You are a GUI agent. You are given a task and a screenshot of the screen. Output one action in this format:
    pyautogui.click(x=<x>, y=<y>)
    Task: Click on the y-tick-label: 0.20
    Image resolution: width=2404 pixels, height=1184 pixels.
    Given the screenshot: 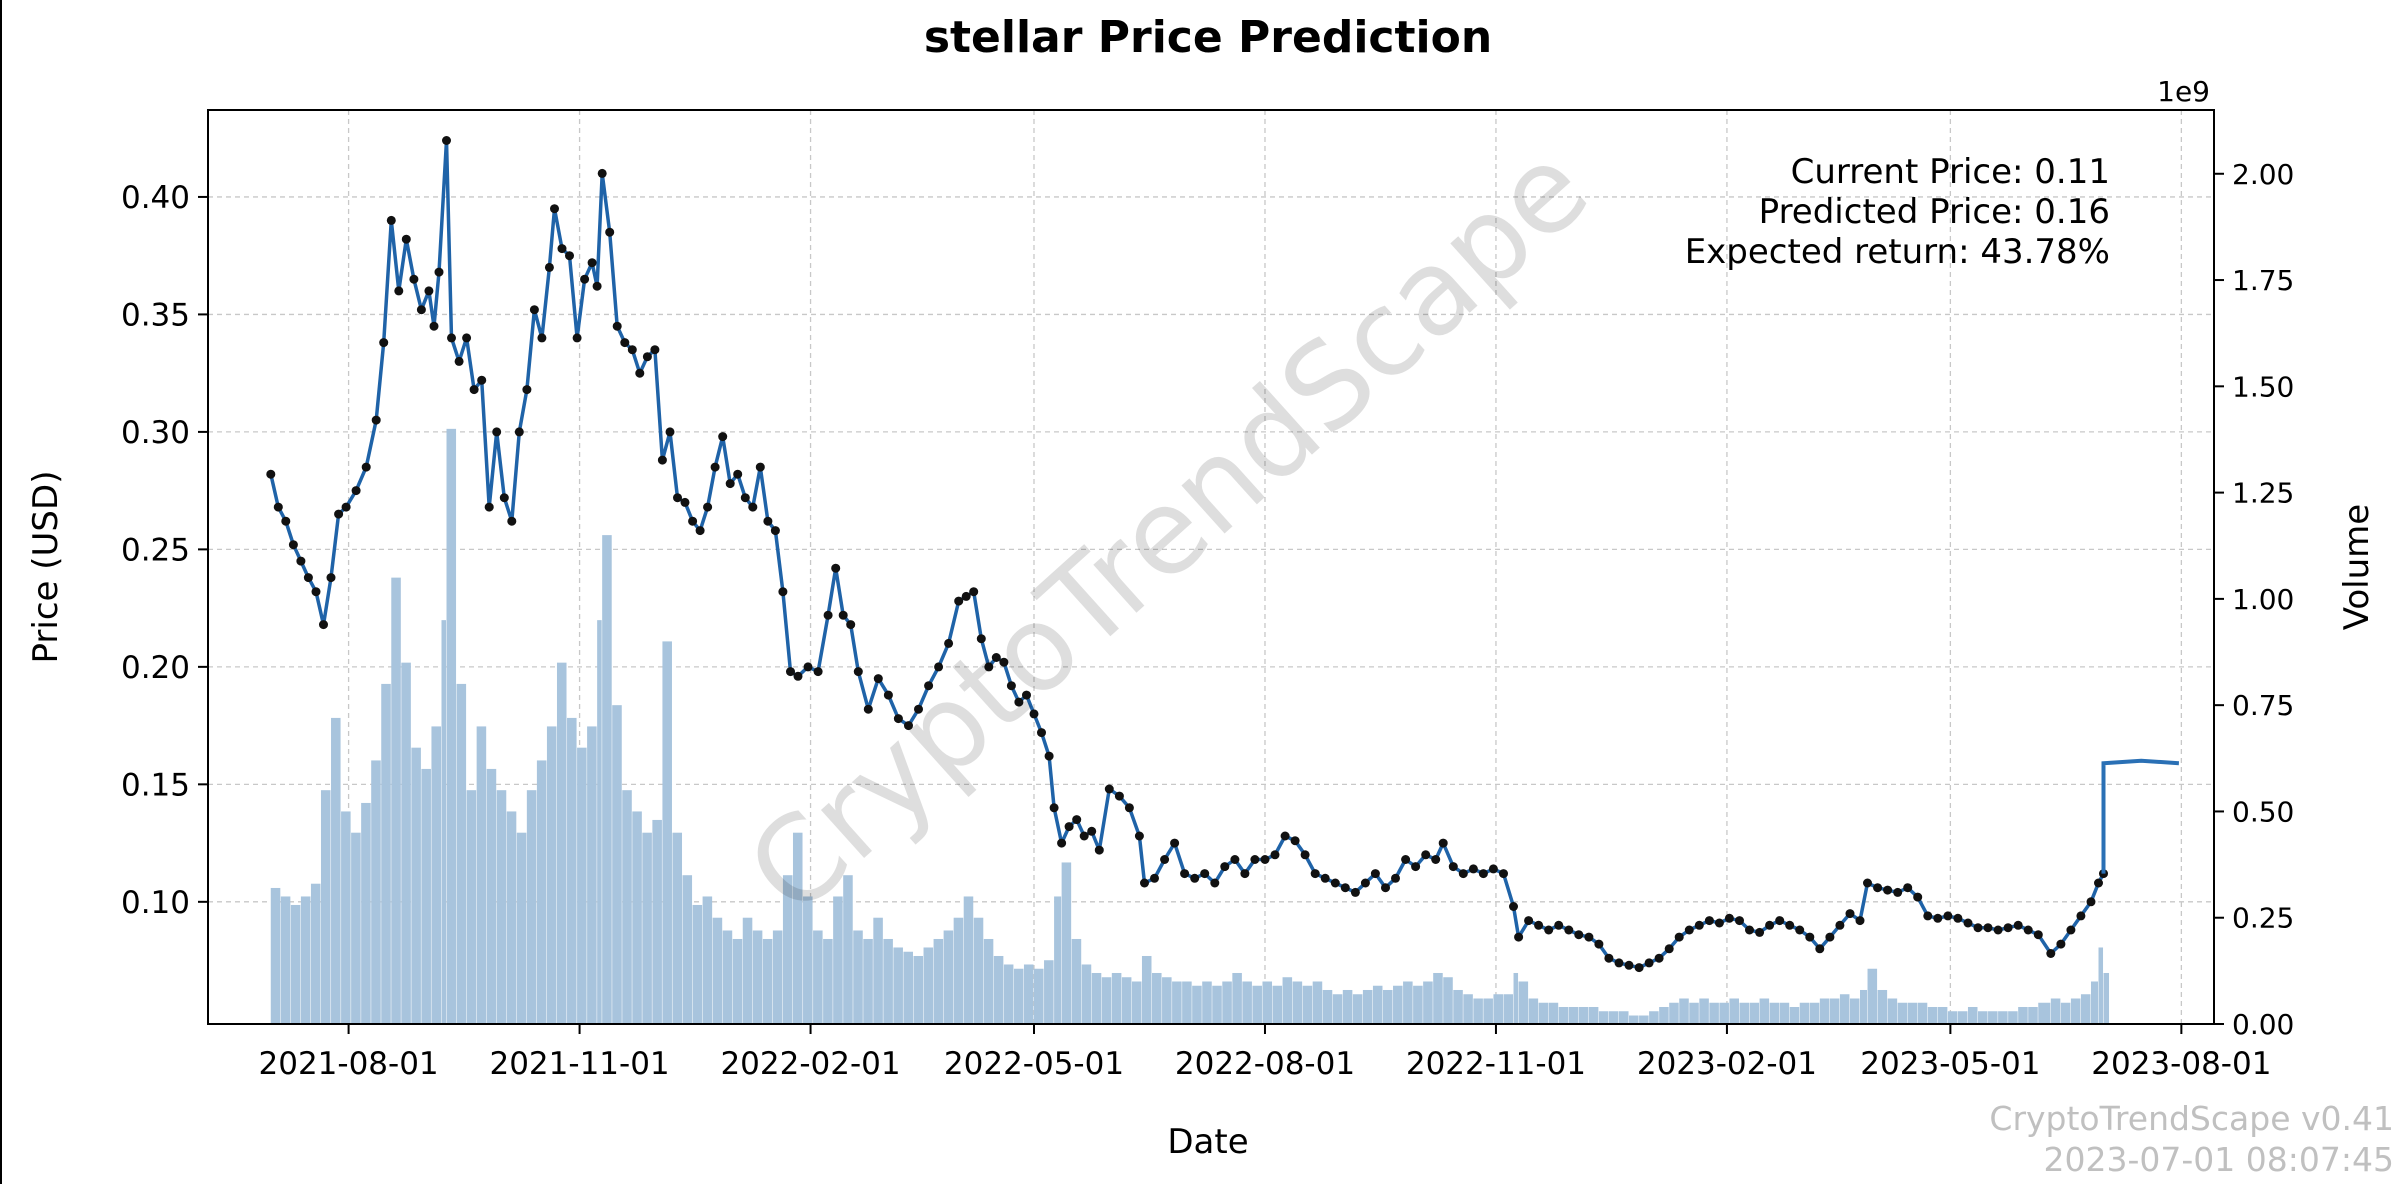 What is the action you would take?
    pyautogui.click(x=155, y=668)
    